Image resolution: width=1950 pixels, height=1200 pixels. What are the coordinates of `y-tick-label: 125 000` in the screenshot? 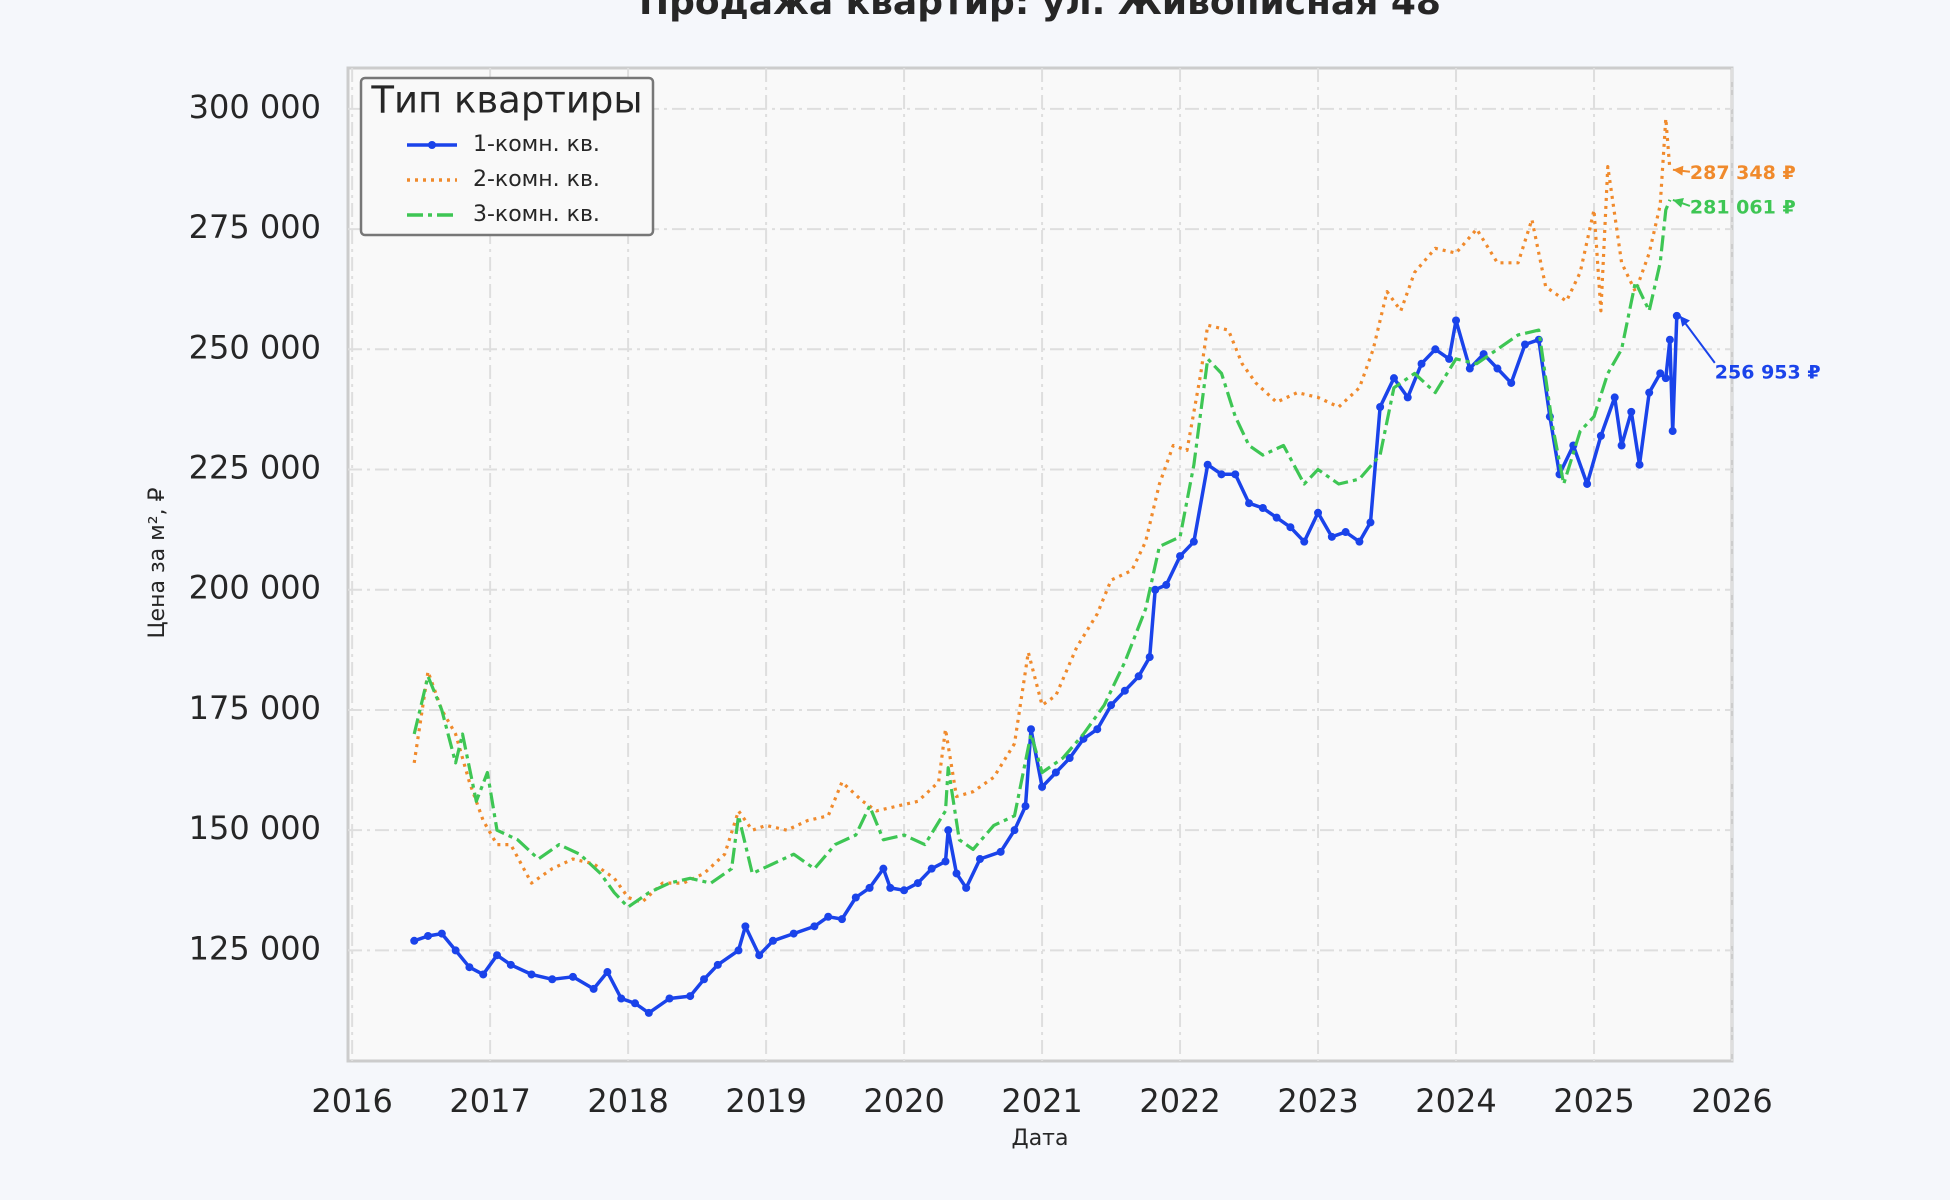 It's located at (255, 948).